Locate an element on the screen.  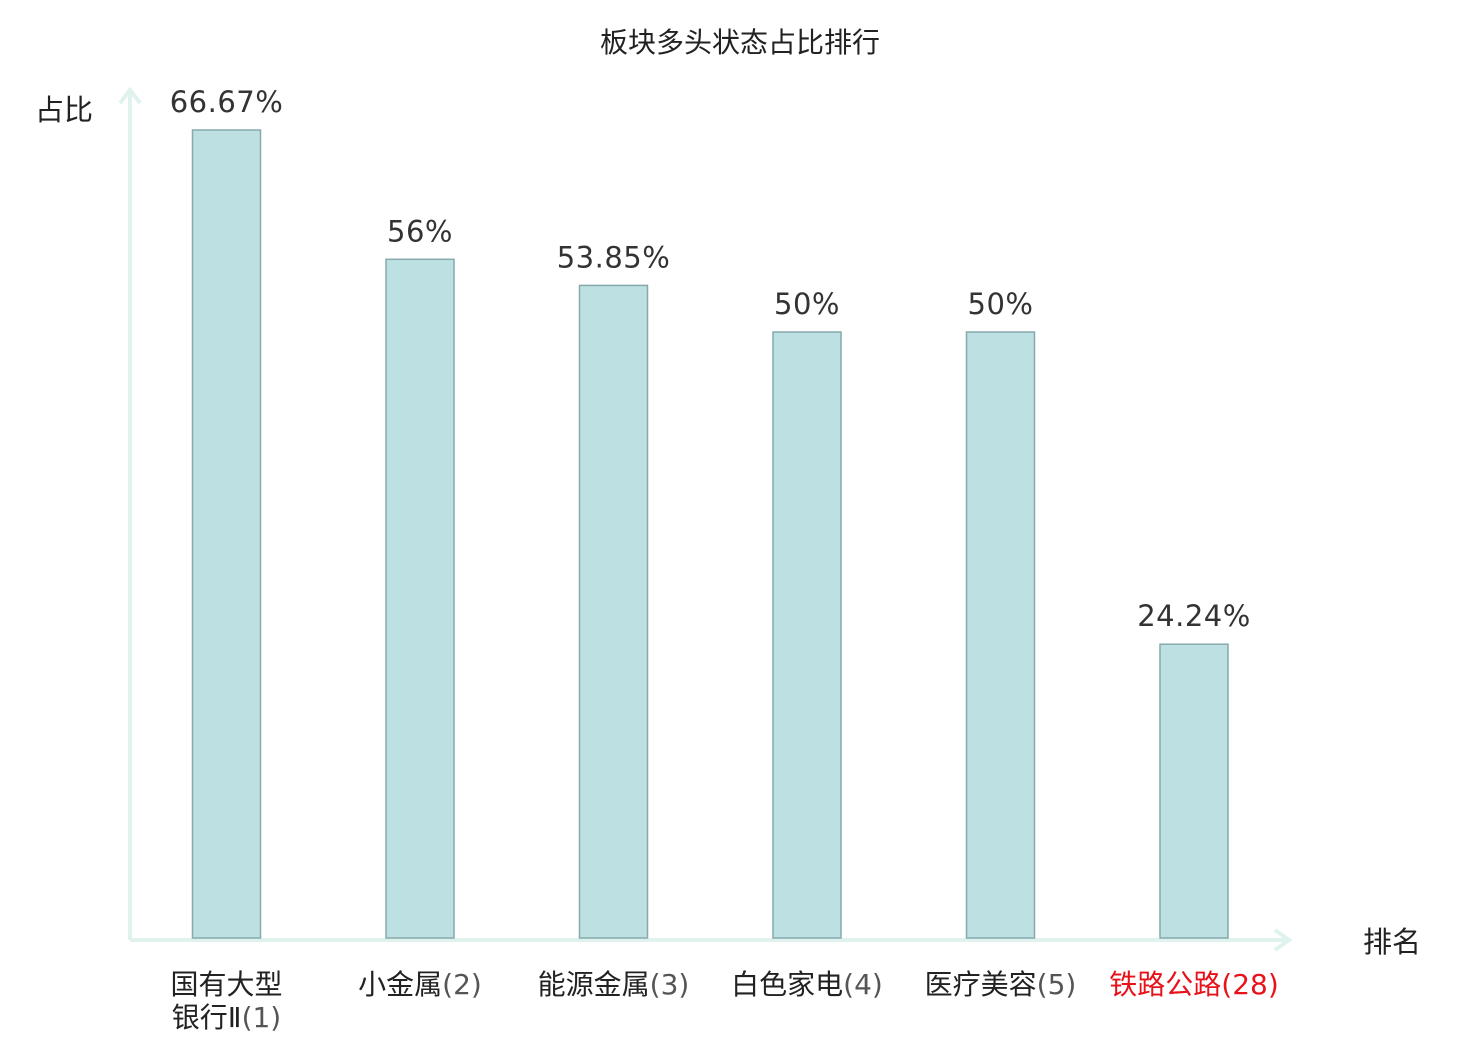
value-label-5: 50% is located at coordinates (1001, 304).